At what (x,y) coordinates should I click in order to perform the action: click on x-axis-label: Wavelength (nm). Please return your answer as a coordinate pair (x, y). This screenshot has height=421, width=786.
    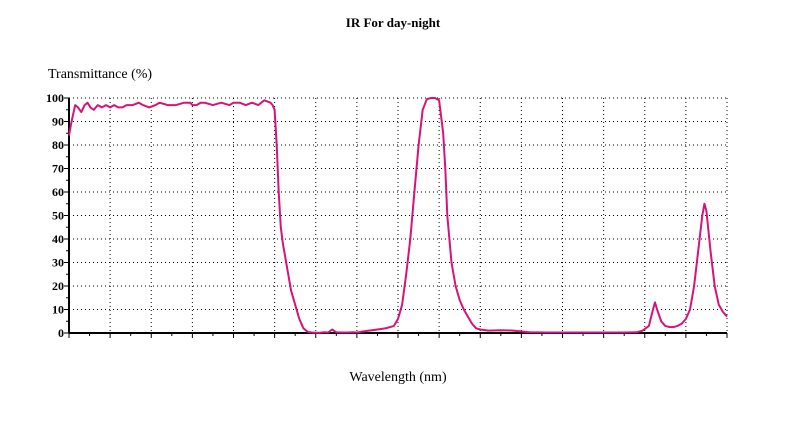
    Looking at the image, I should click on (398, 377).